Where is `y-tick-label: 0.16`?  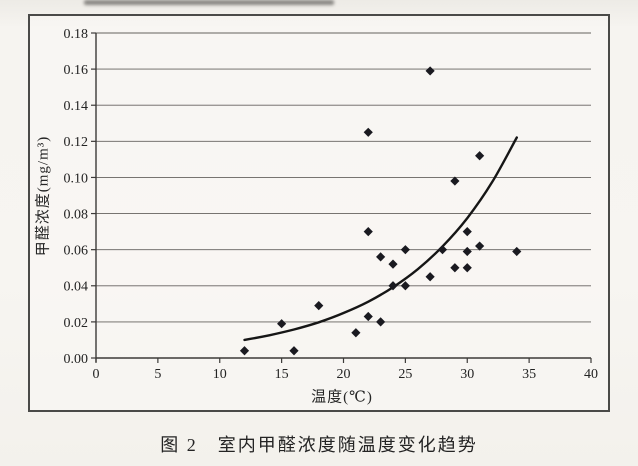
y-tick-label: 0.16 is located at coordinates (76, 70).